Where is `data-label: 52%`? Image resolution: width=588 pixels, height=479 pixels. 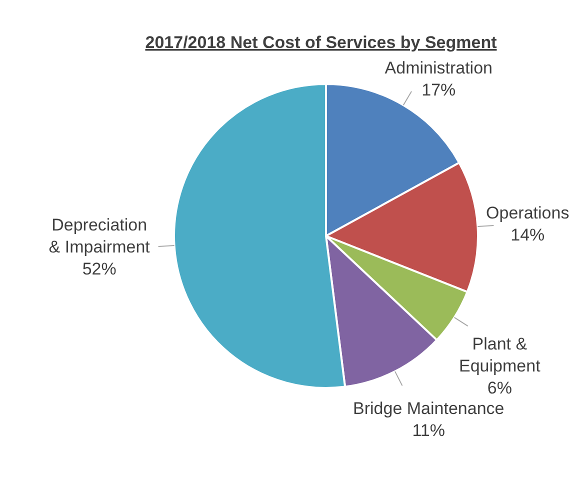 data-label: 52% is located at coordinates (99, 268).